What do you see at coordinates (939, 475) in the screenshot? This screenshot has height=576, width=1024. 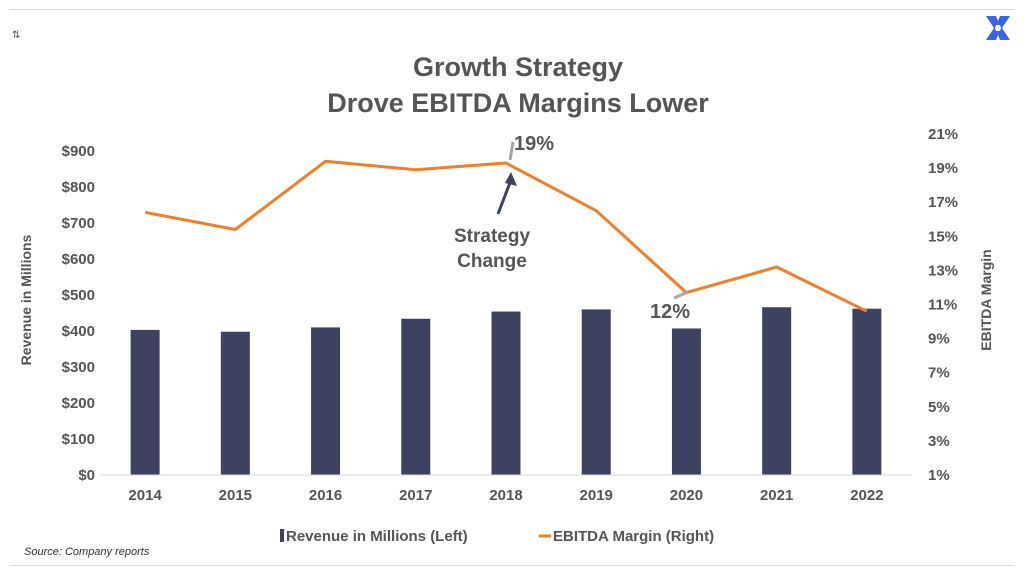 I see `right-tick-label: 1%` at bounding box center [939, 475].